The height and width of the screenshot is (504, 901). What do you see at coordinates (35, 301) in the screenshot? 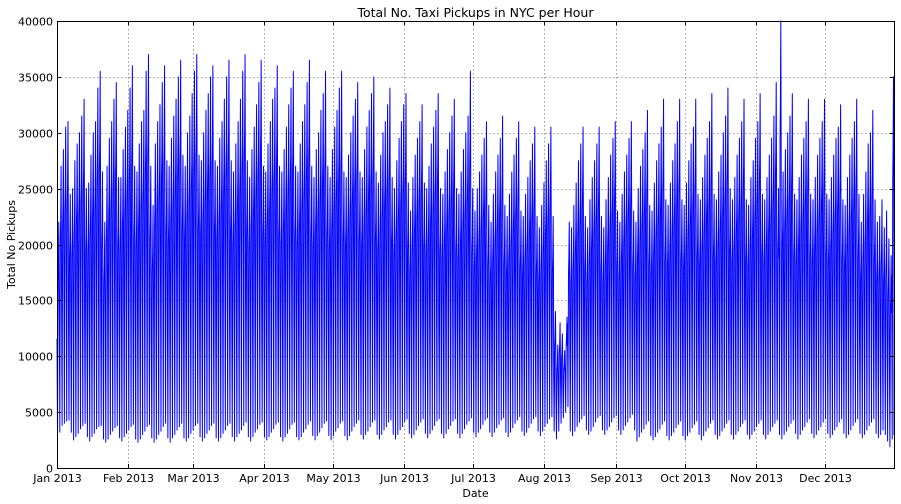
I see `y-tick-label: 15000` at bounding box center [35, 301].